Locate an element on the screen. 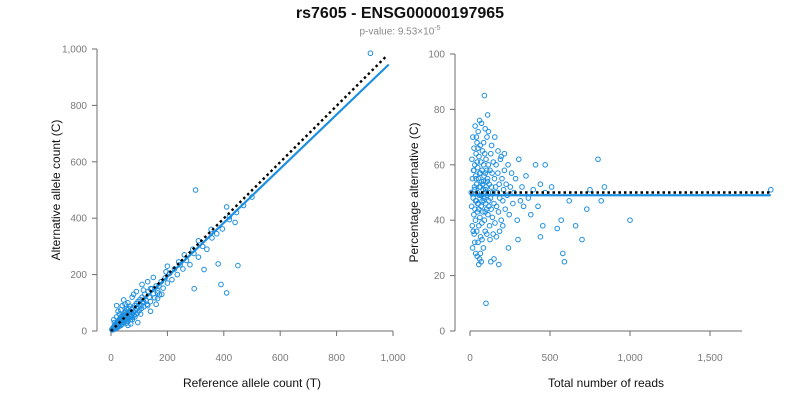 The width and height of the screenshot is (800, 400). subtitle-exponent: -5 is located at coordinates (437, 28).